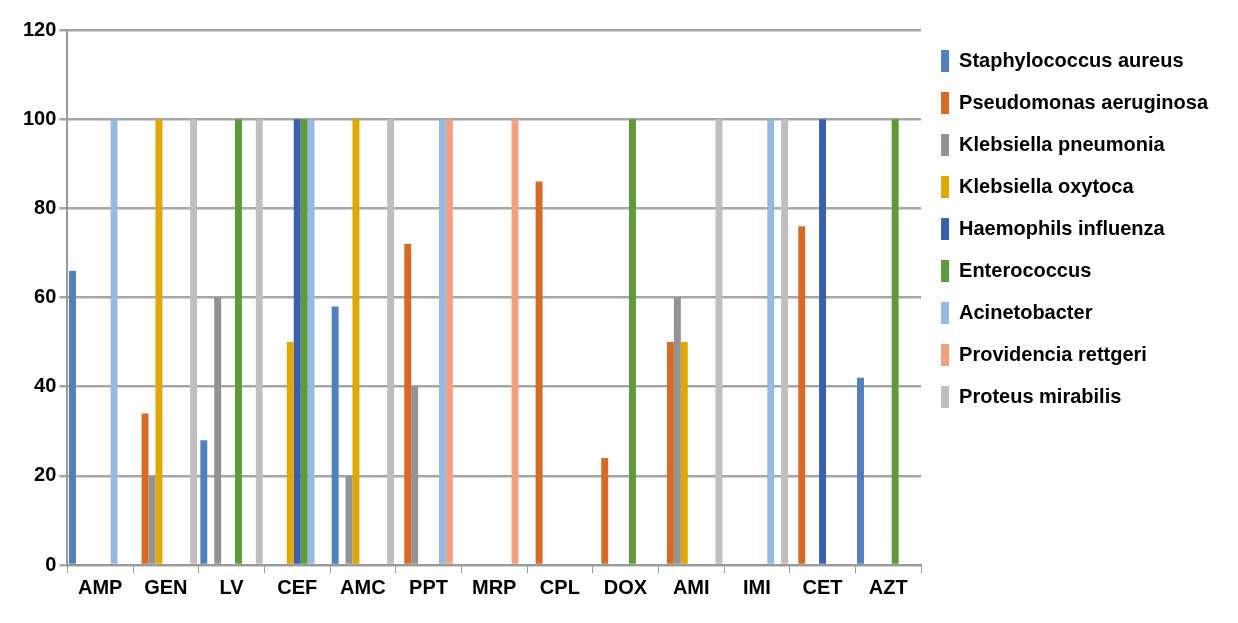 The height and width of the screenshot is (623, 1238). What do you see at coordinates (45, 474) in the screenshot?
I see `y-tick-label: 20` at bounding box center [45, 474].